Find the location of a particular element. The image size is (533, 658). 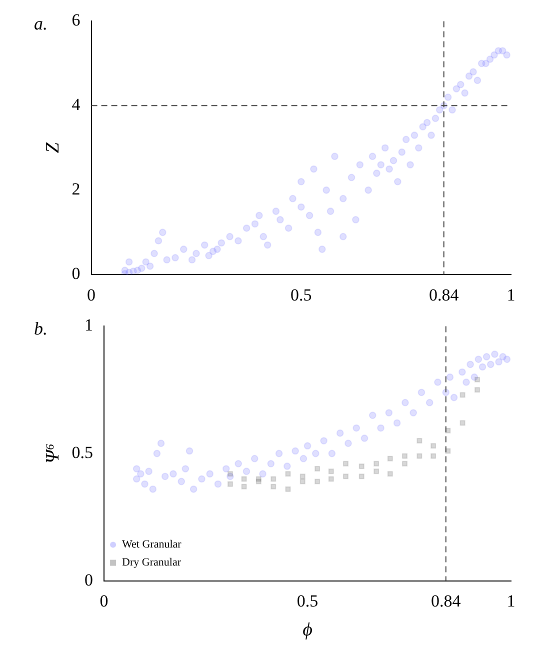

y-axis-title: Z is located at coordinates (53, 148).